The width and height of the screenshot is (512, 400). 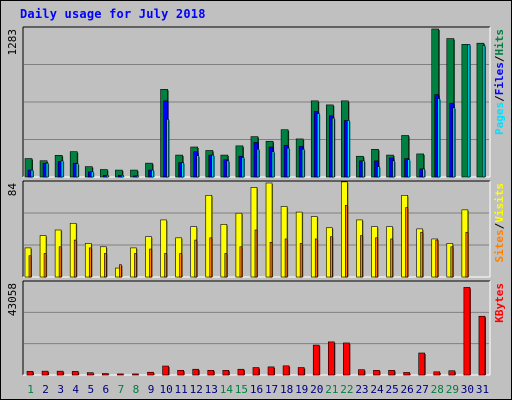 What do you see at coordinates (106, 389) in the screenshot?
I see `x-tick-label: 6` at bounding box center [106, 389].